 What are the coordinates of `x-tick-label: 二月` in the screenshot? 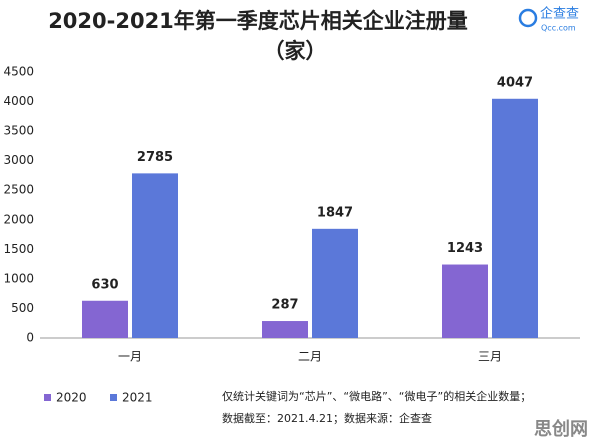 It's located at (310, 357).